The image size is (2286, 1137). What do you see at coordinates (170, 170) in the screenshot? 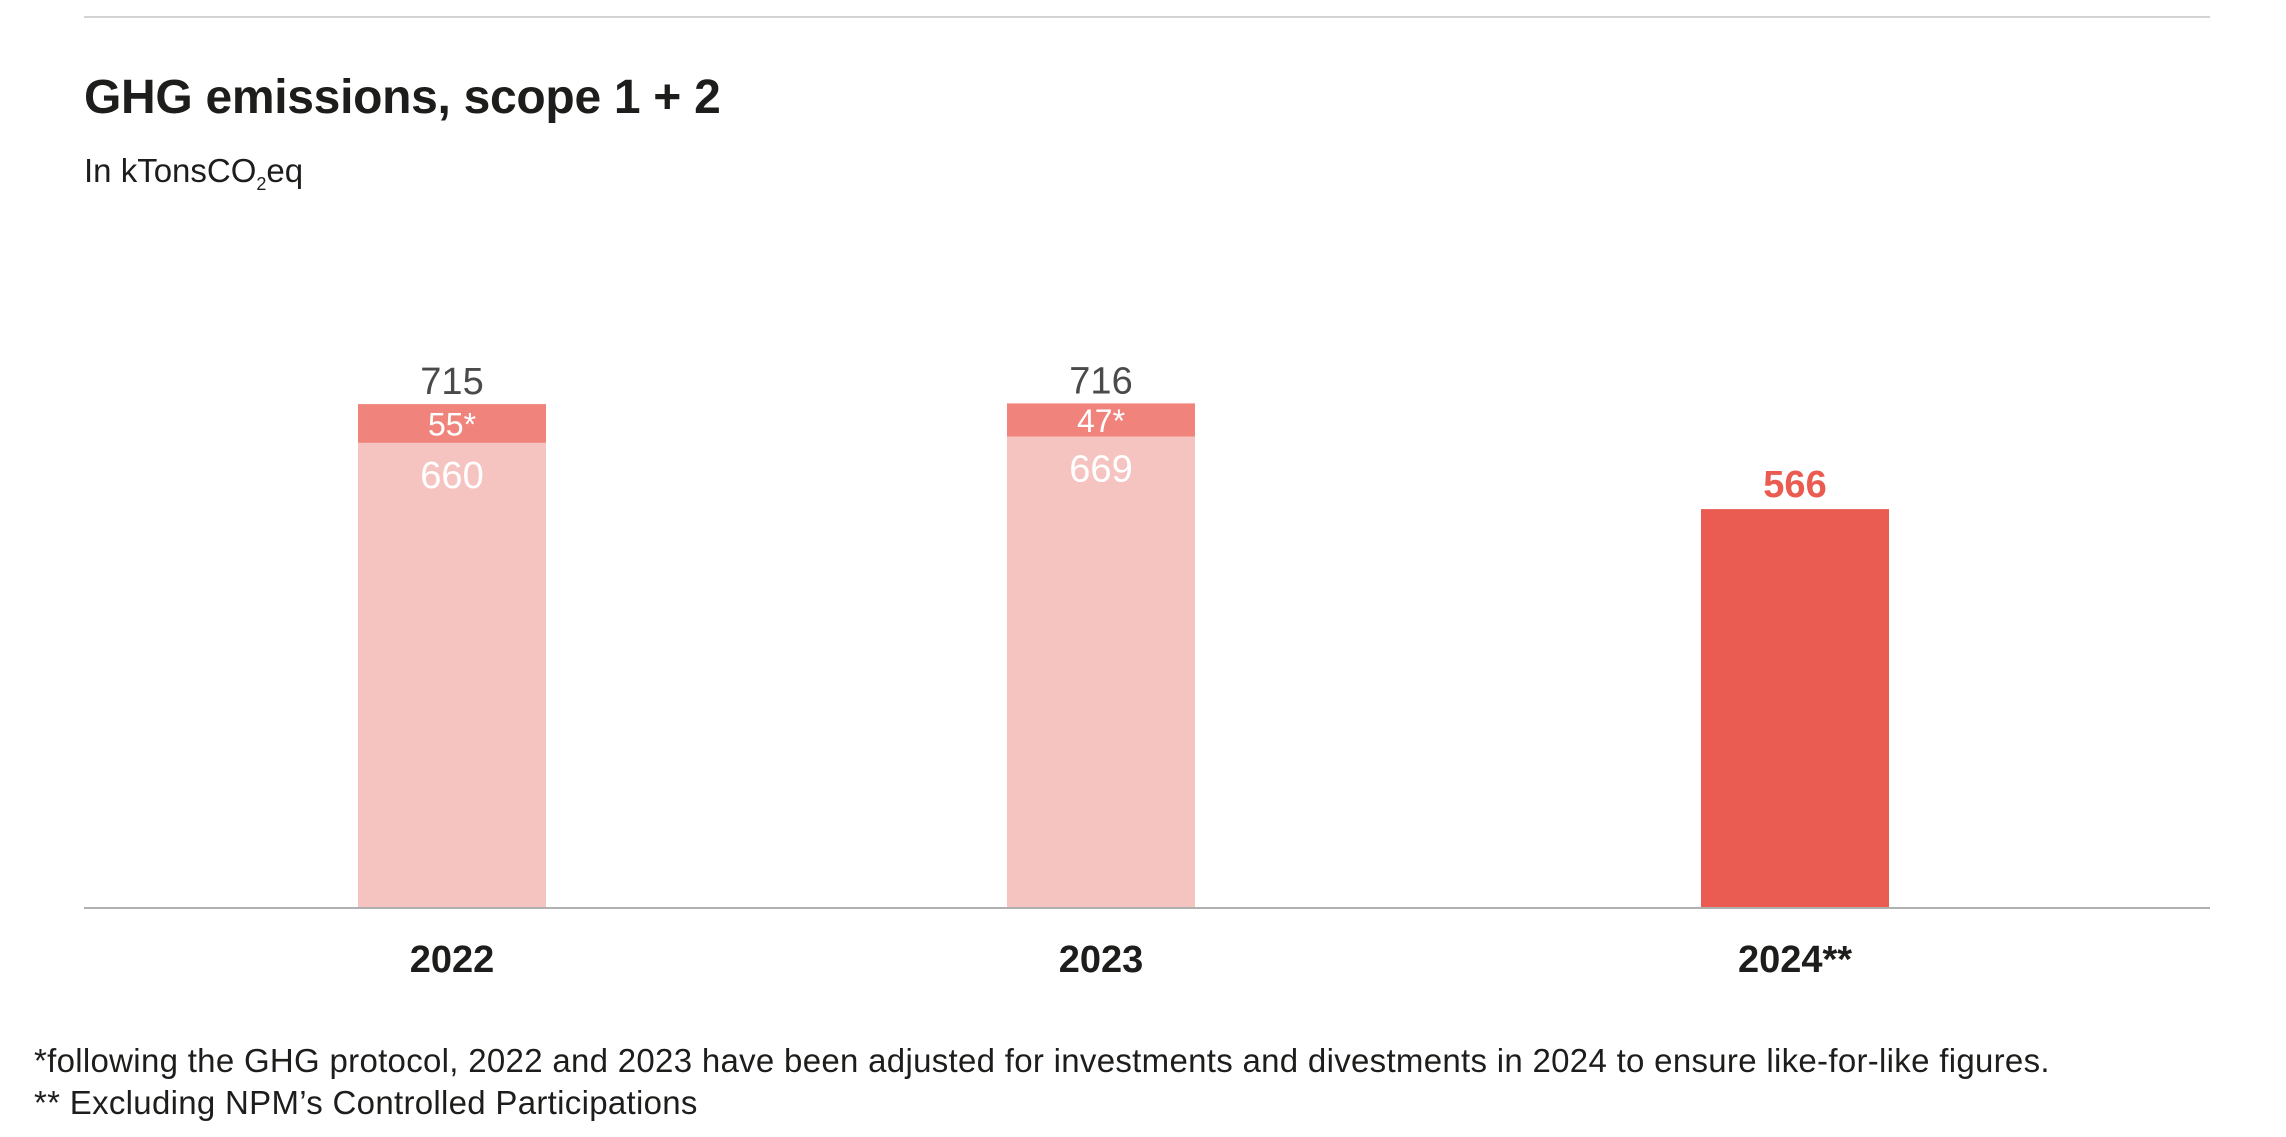
I see `subtitle-unit: In kTonsCO` at bounding box center [170, 170].